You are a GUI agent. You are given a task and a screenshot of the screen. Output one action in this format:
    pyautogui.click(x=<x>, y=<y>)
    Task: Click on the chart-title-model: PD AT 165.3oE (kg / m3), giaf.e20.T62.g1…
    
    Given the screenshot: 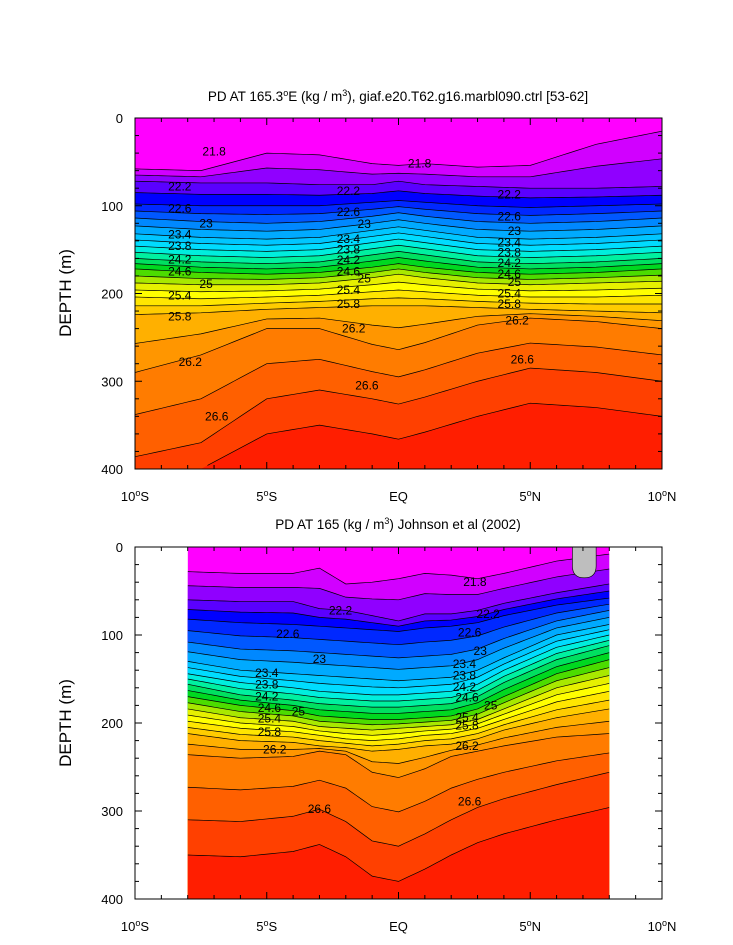 What is the action you would take?
    pyautogui.click(x=398, y=96)
    